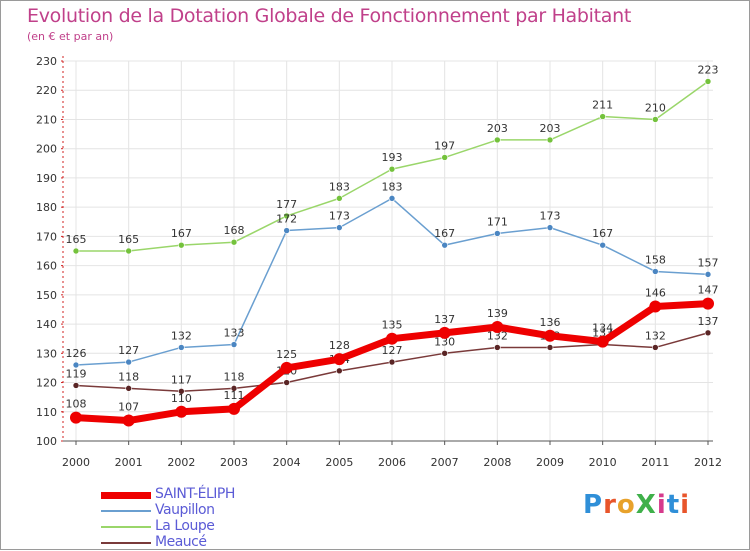 This screenshot has height=551, width=750. What do you see at coordinates (444, 145) in the screenshot?
I see `data-label: 197` at bounding box center [444, 145].